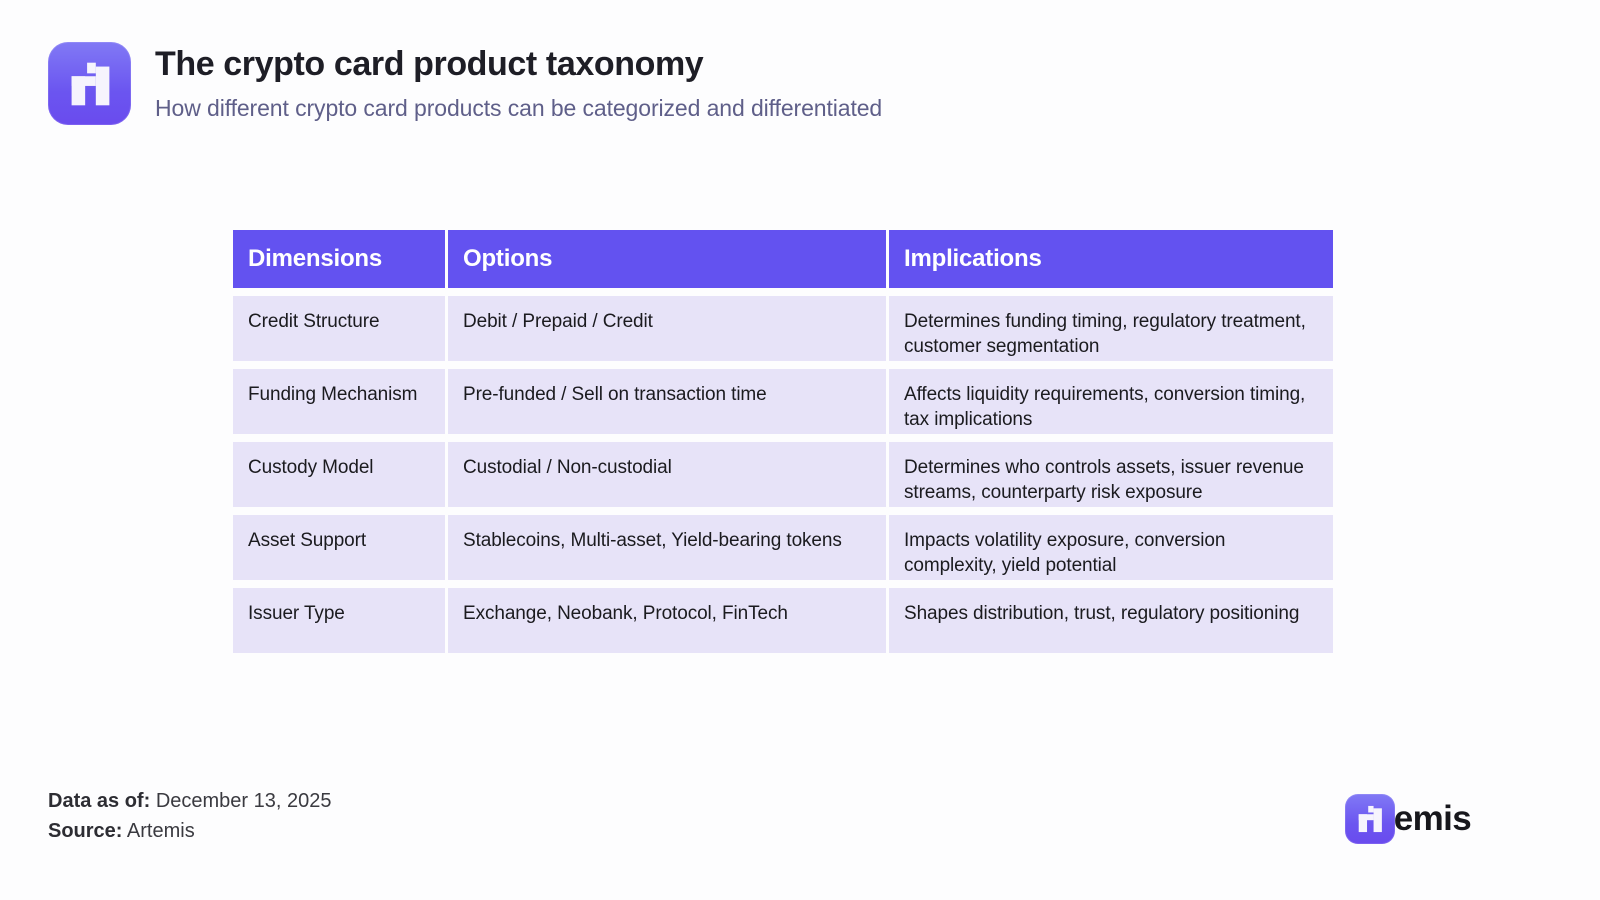 The width and height of the screenshot is (1600, 900). I want to click on source-line: Source: Artemis, so click(189, 831).